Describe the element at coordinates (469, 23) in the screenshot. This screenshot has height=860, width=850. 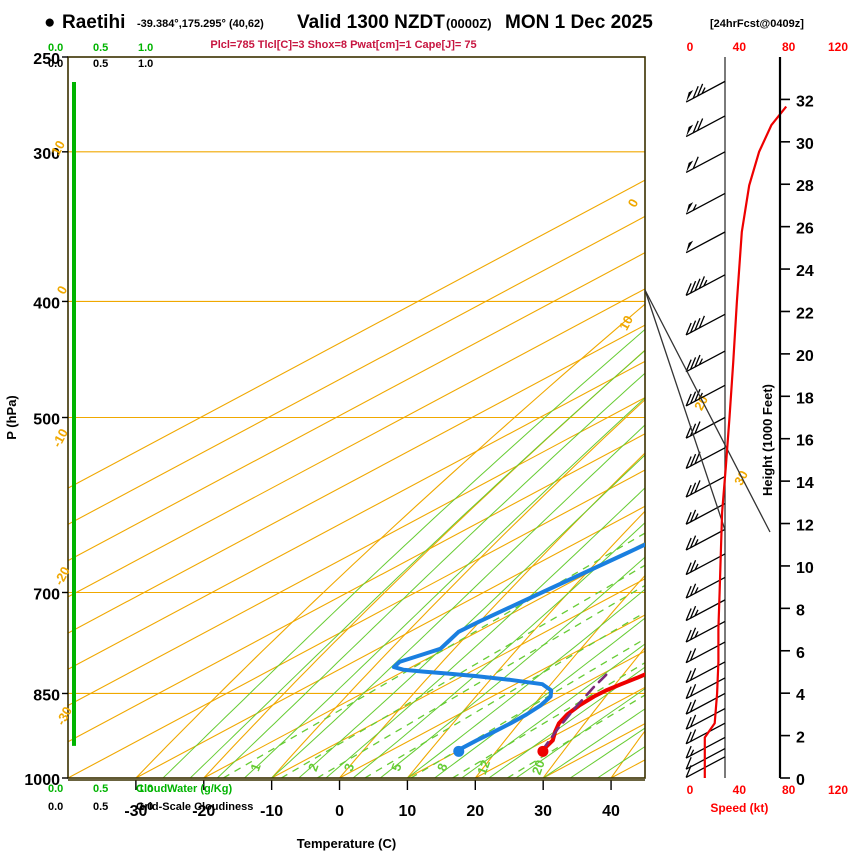
I see `valid-time-z: (0000Z)` at that location.